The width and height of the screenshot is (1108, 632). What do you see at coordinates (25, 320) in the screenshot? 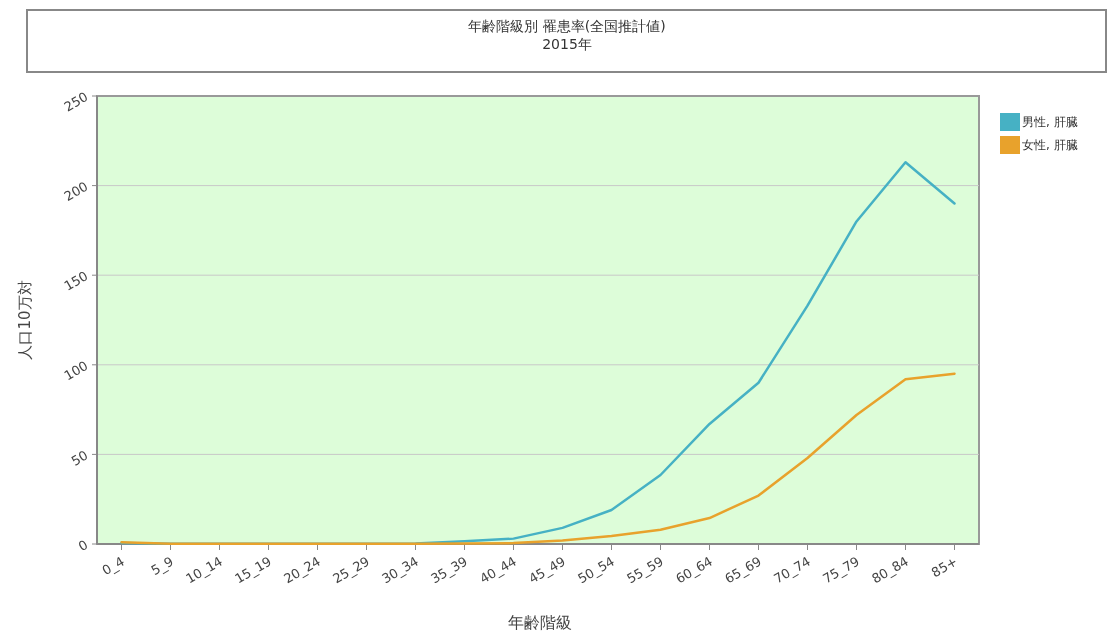
I see `y-axis-title: 人口10万対` at bounding box center [25, 320].